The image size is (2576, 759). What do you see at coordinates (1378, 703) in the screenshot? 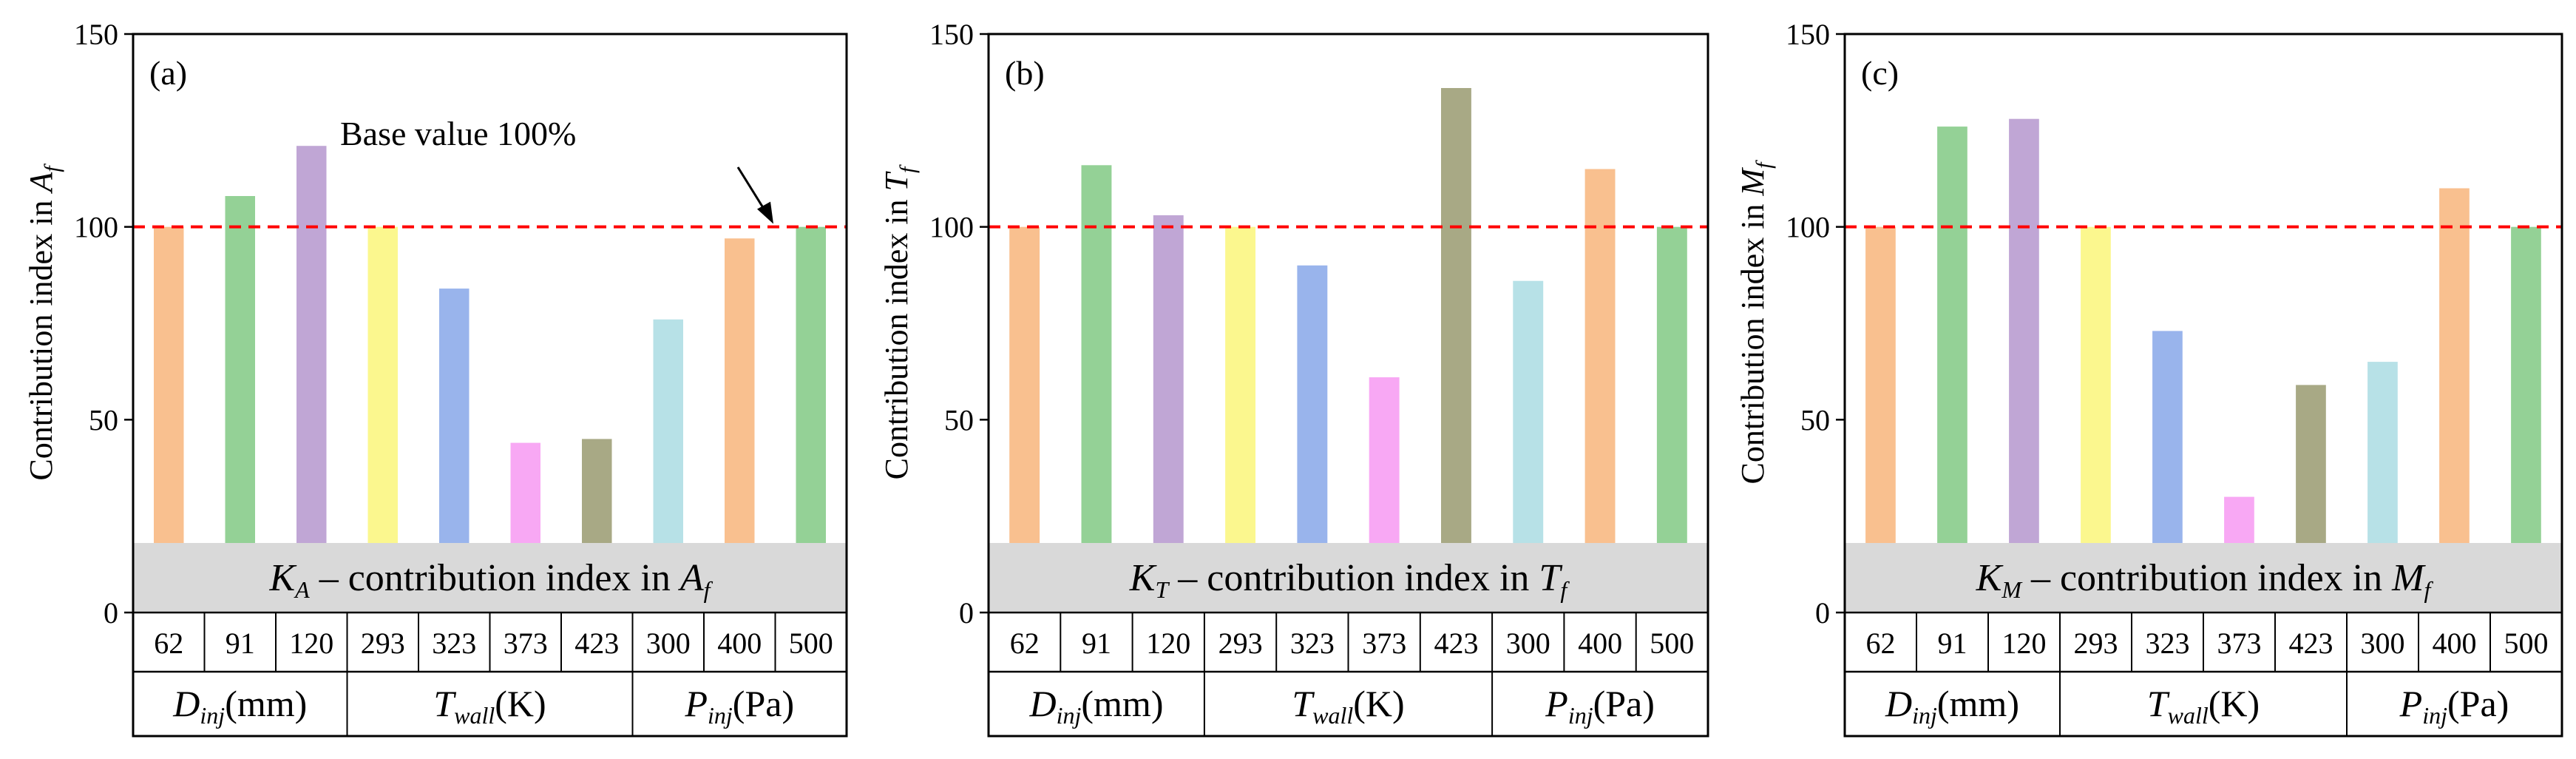
I see `group-unit: (K)` at bounding box center [1378, 703].